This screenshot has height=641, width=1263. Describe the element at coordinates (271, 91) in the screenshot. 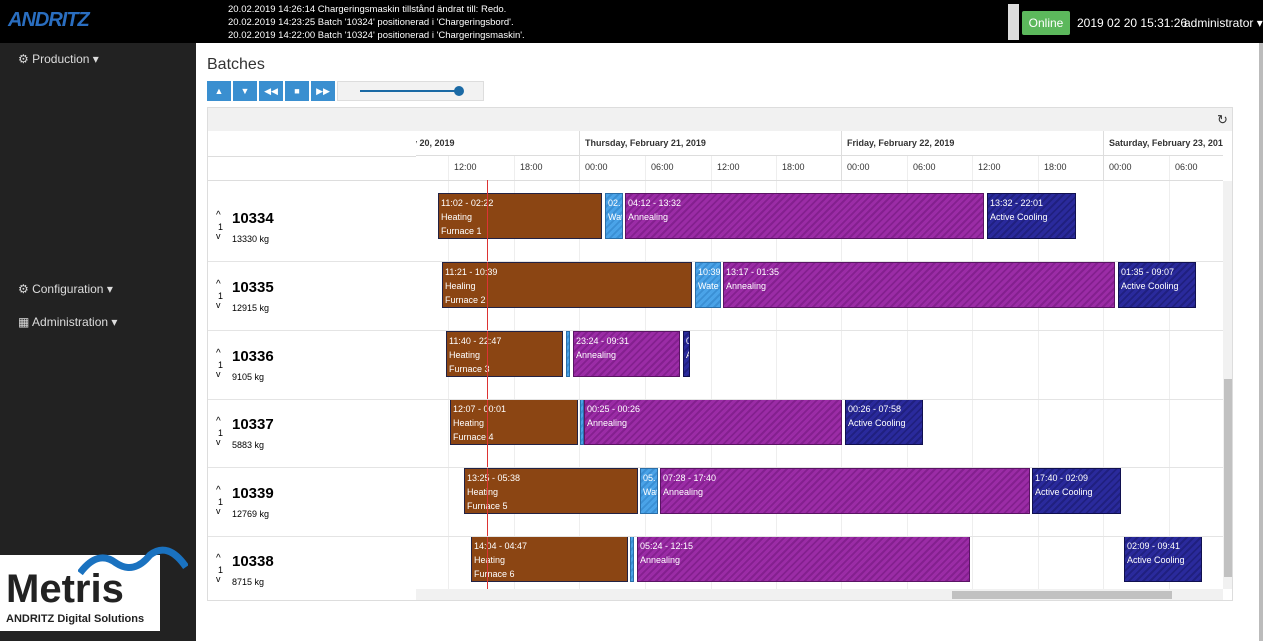

I see `button-rewind: ◀◀` at that location.